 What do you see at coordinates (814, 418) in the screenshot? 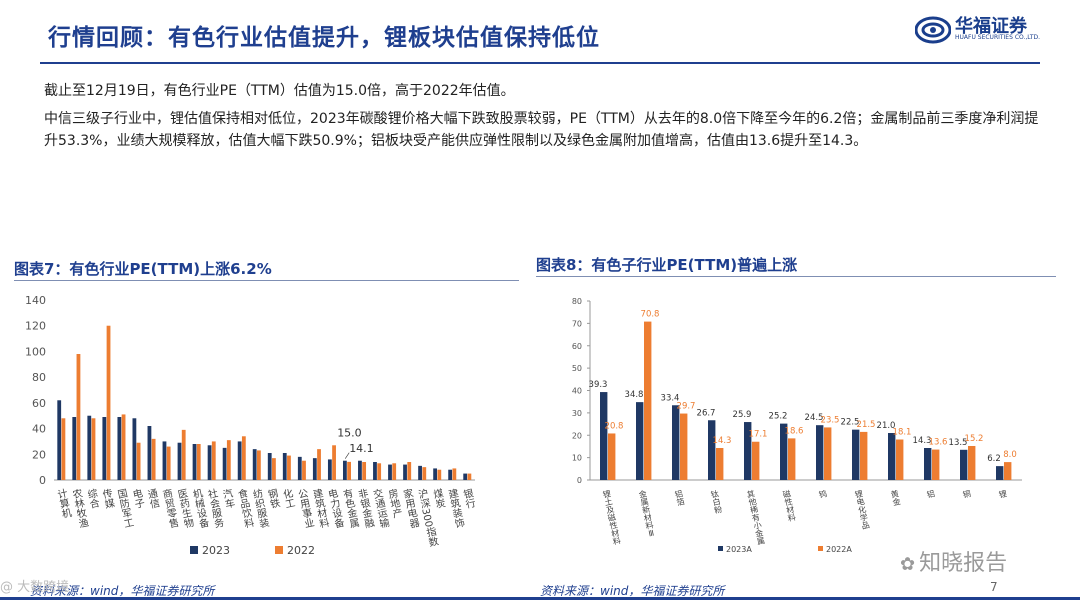
I see `data-label: 24.5` at bounding box center [814, 418].